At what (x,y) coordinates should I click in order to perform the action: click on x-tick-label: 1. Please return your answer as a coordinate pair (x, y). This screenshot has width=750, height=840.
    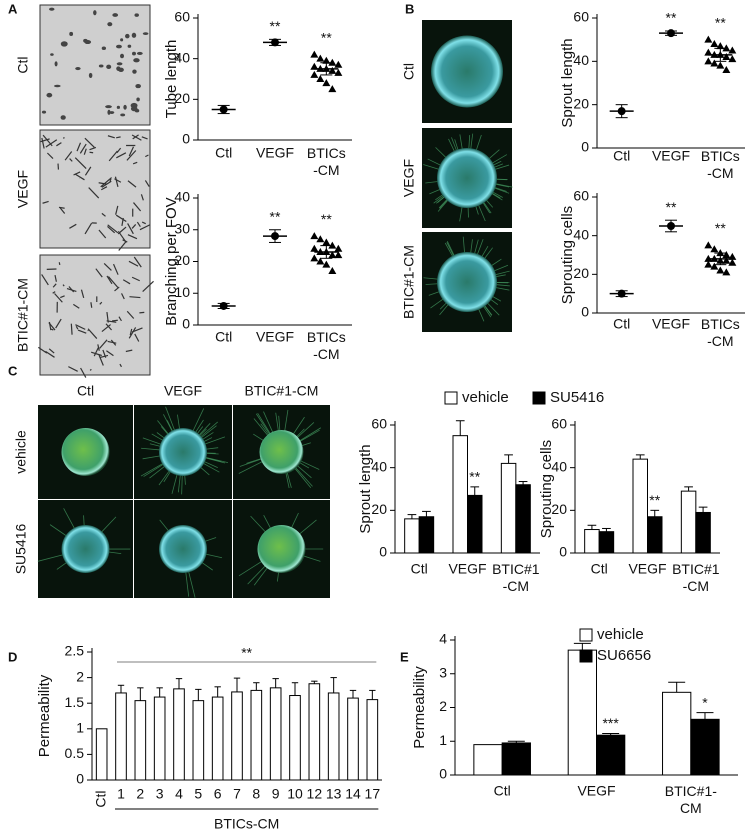
    Looking at the image, I should click on (121, 794).